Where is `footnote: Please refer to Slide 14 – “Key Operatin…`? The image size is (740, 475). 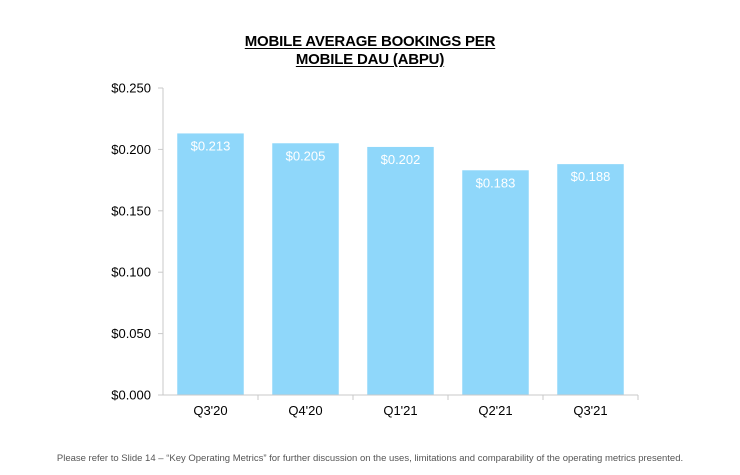 footnote: Please refer to Slide 14 – “Key Operatin… is located at coordinates (370, 458).